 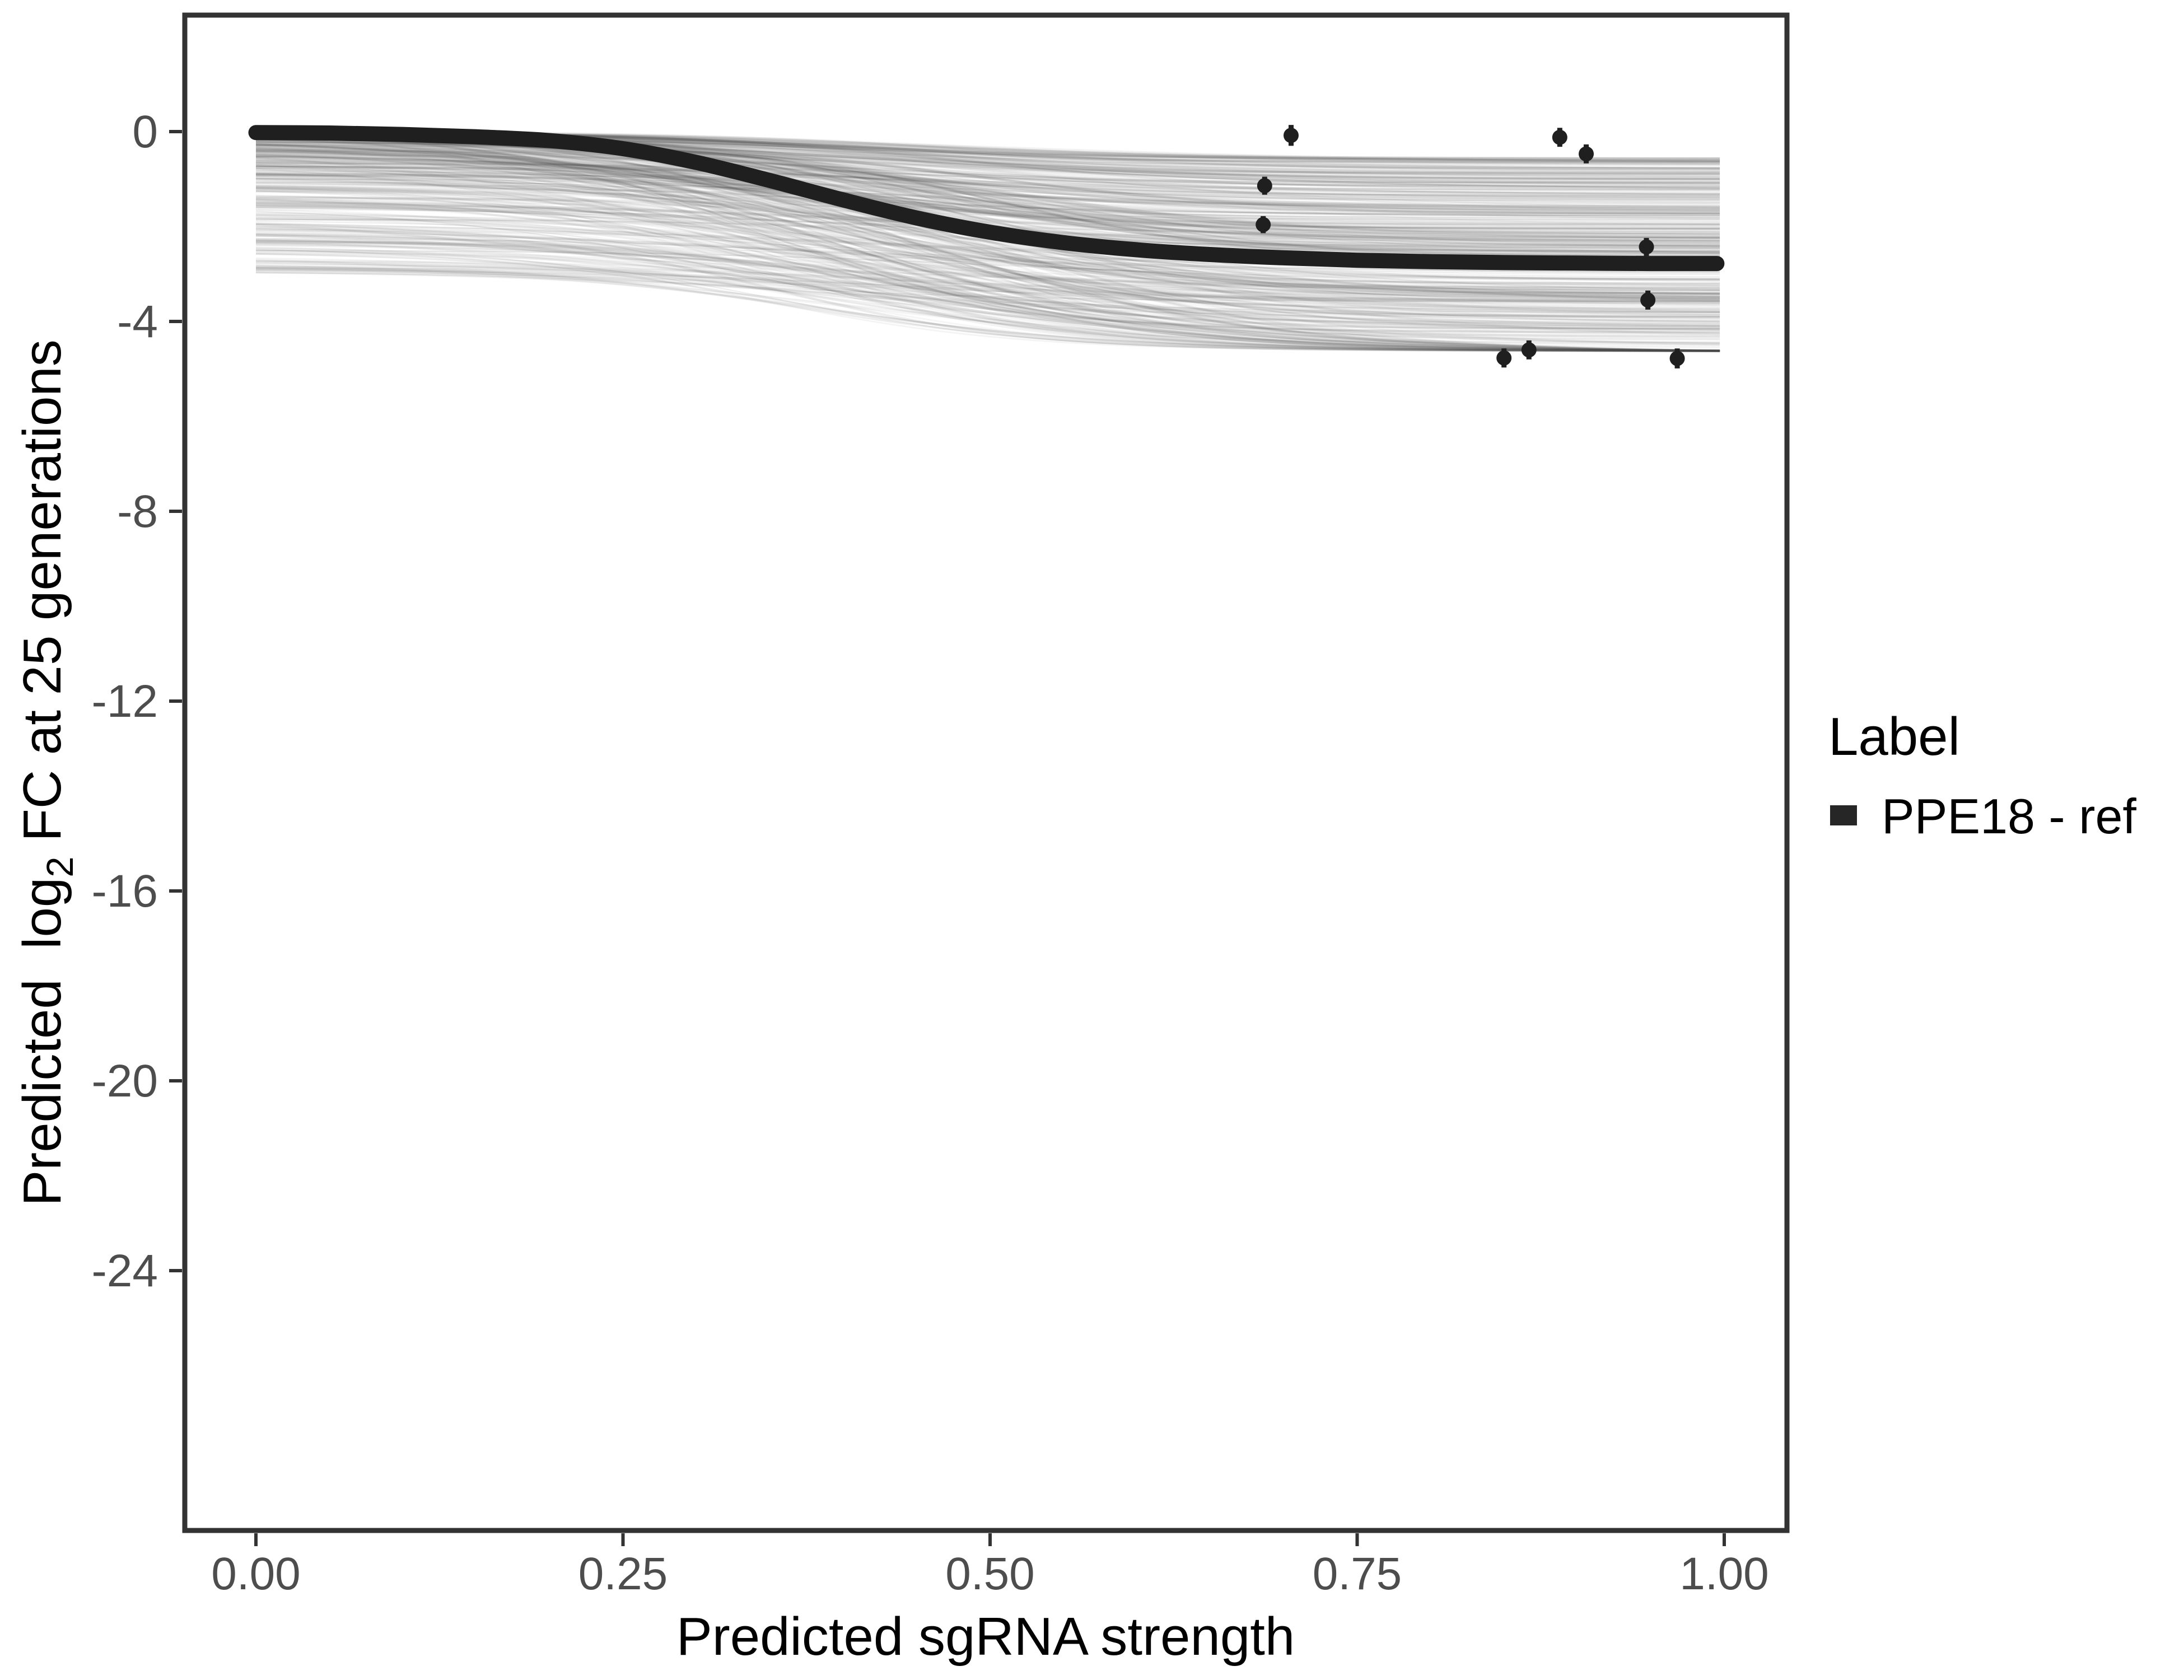 What do you see at coordinates (1894, 737) in the screenshot?
I see `legend-title: Label` at bounding box center [1894, 737].